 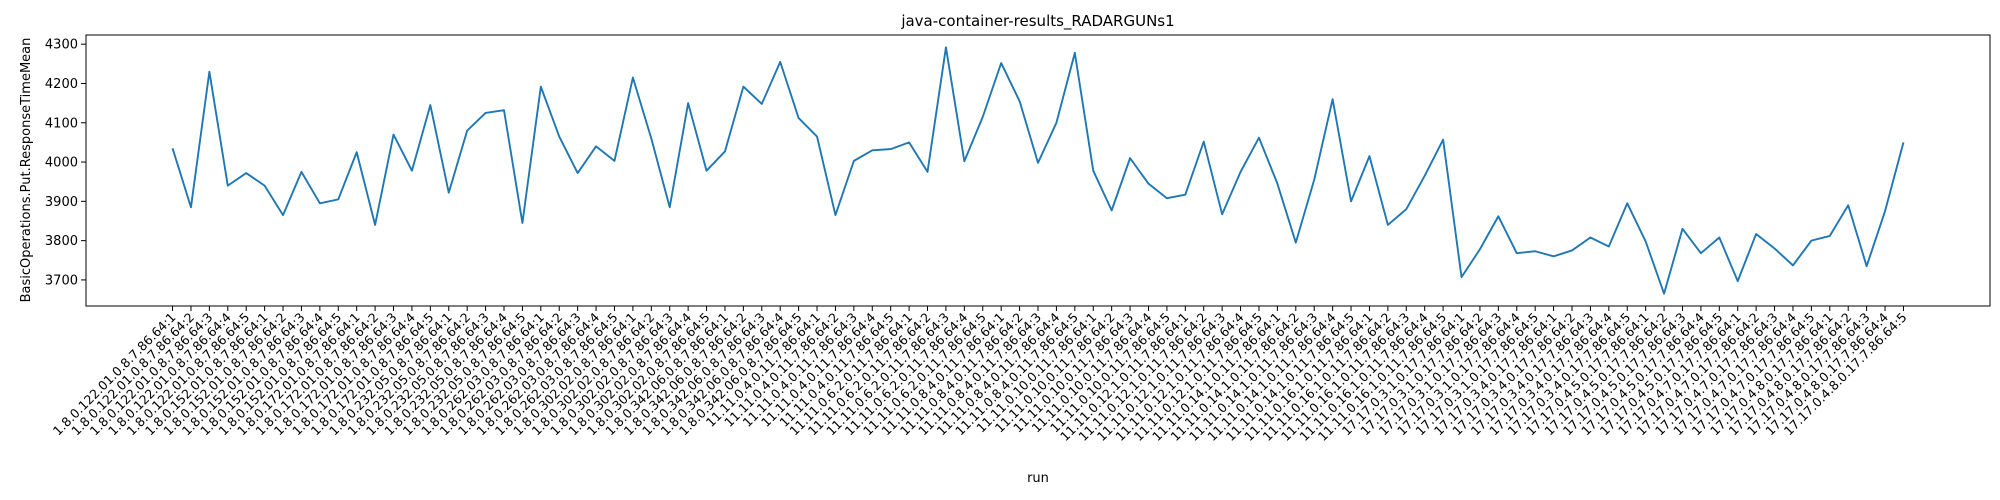 I want to click on y-tick-label: 3900, so click(x=61, y=202).